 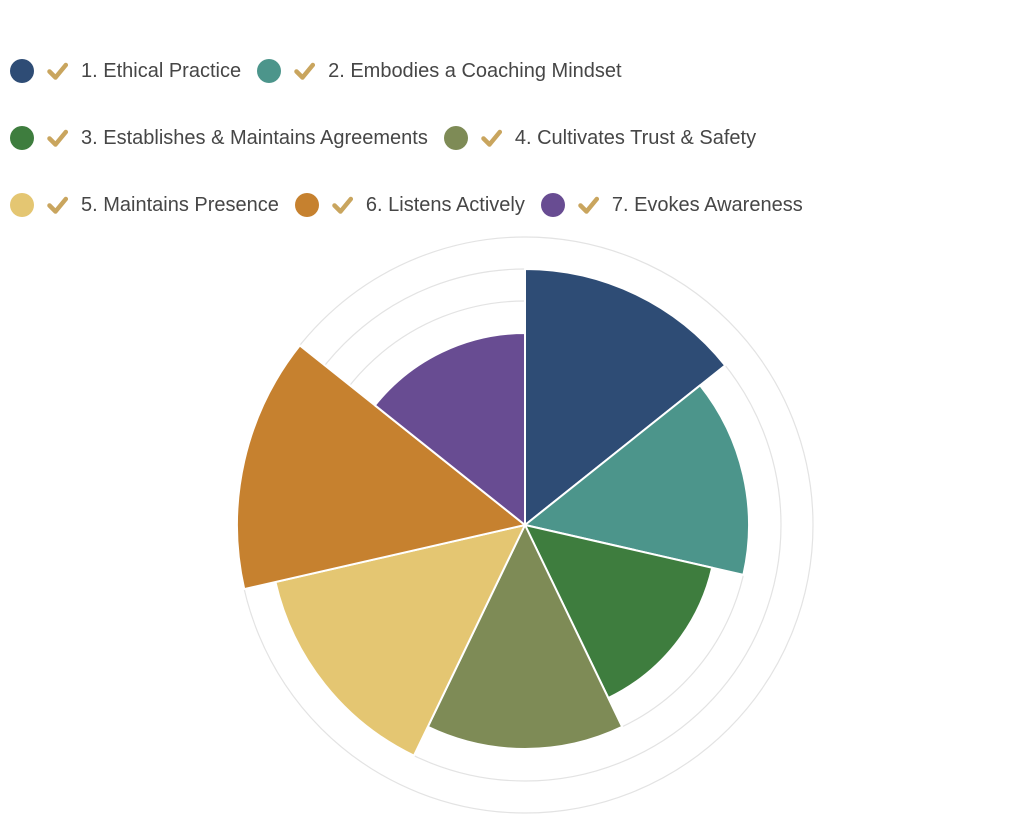 What do you see at coordinates (475, 71) in the screenshot?
I see `legend-item-label: 2. Embodies a Coaching Mindset` at bounding box center [475, 71].